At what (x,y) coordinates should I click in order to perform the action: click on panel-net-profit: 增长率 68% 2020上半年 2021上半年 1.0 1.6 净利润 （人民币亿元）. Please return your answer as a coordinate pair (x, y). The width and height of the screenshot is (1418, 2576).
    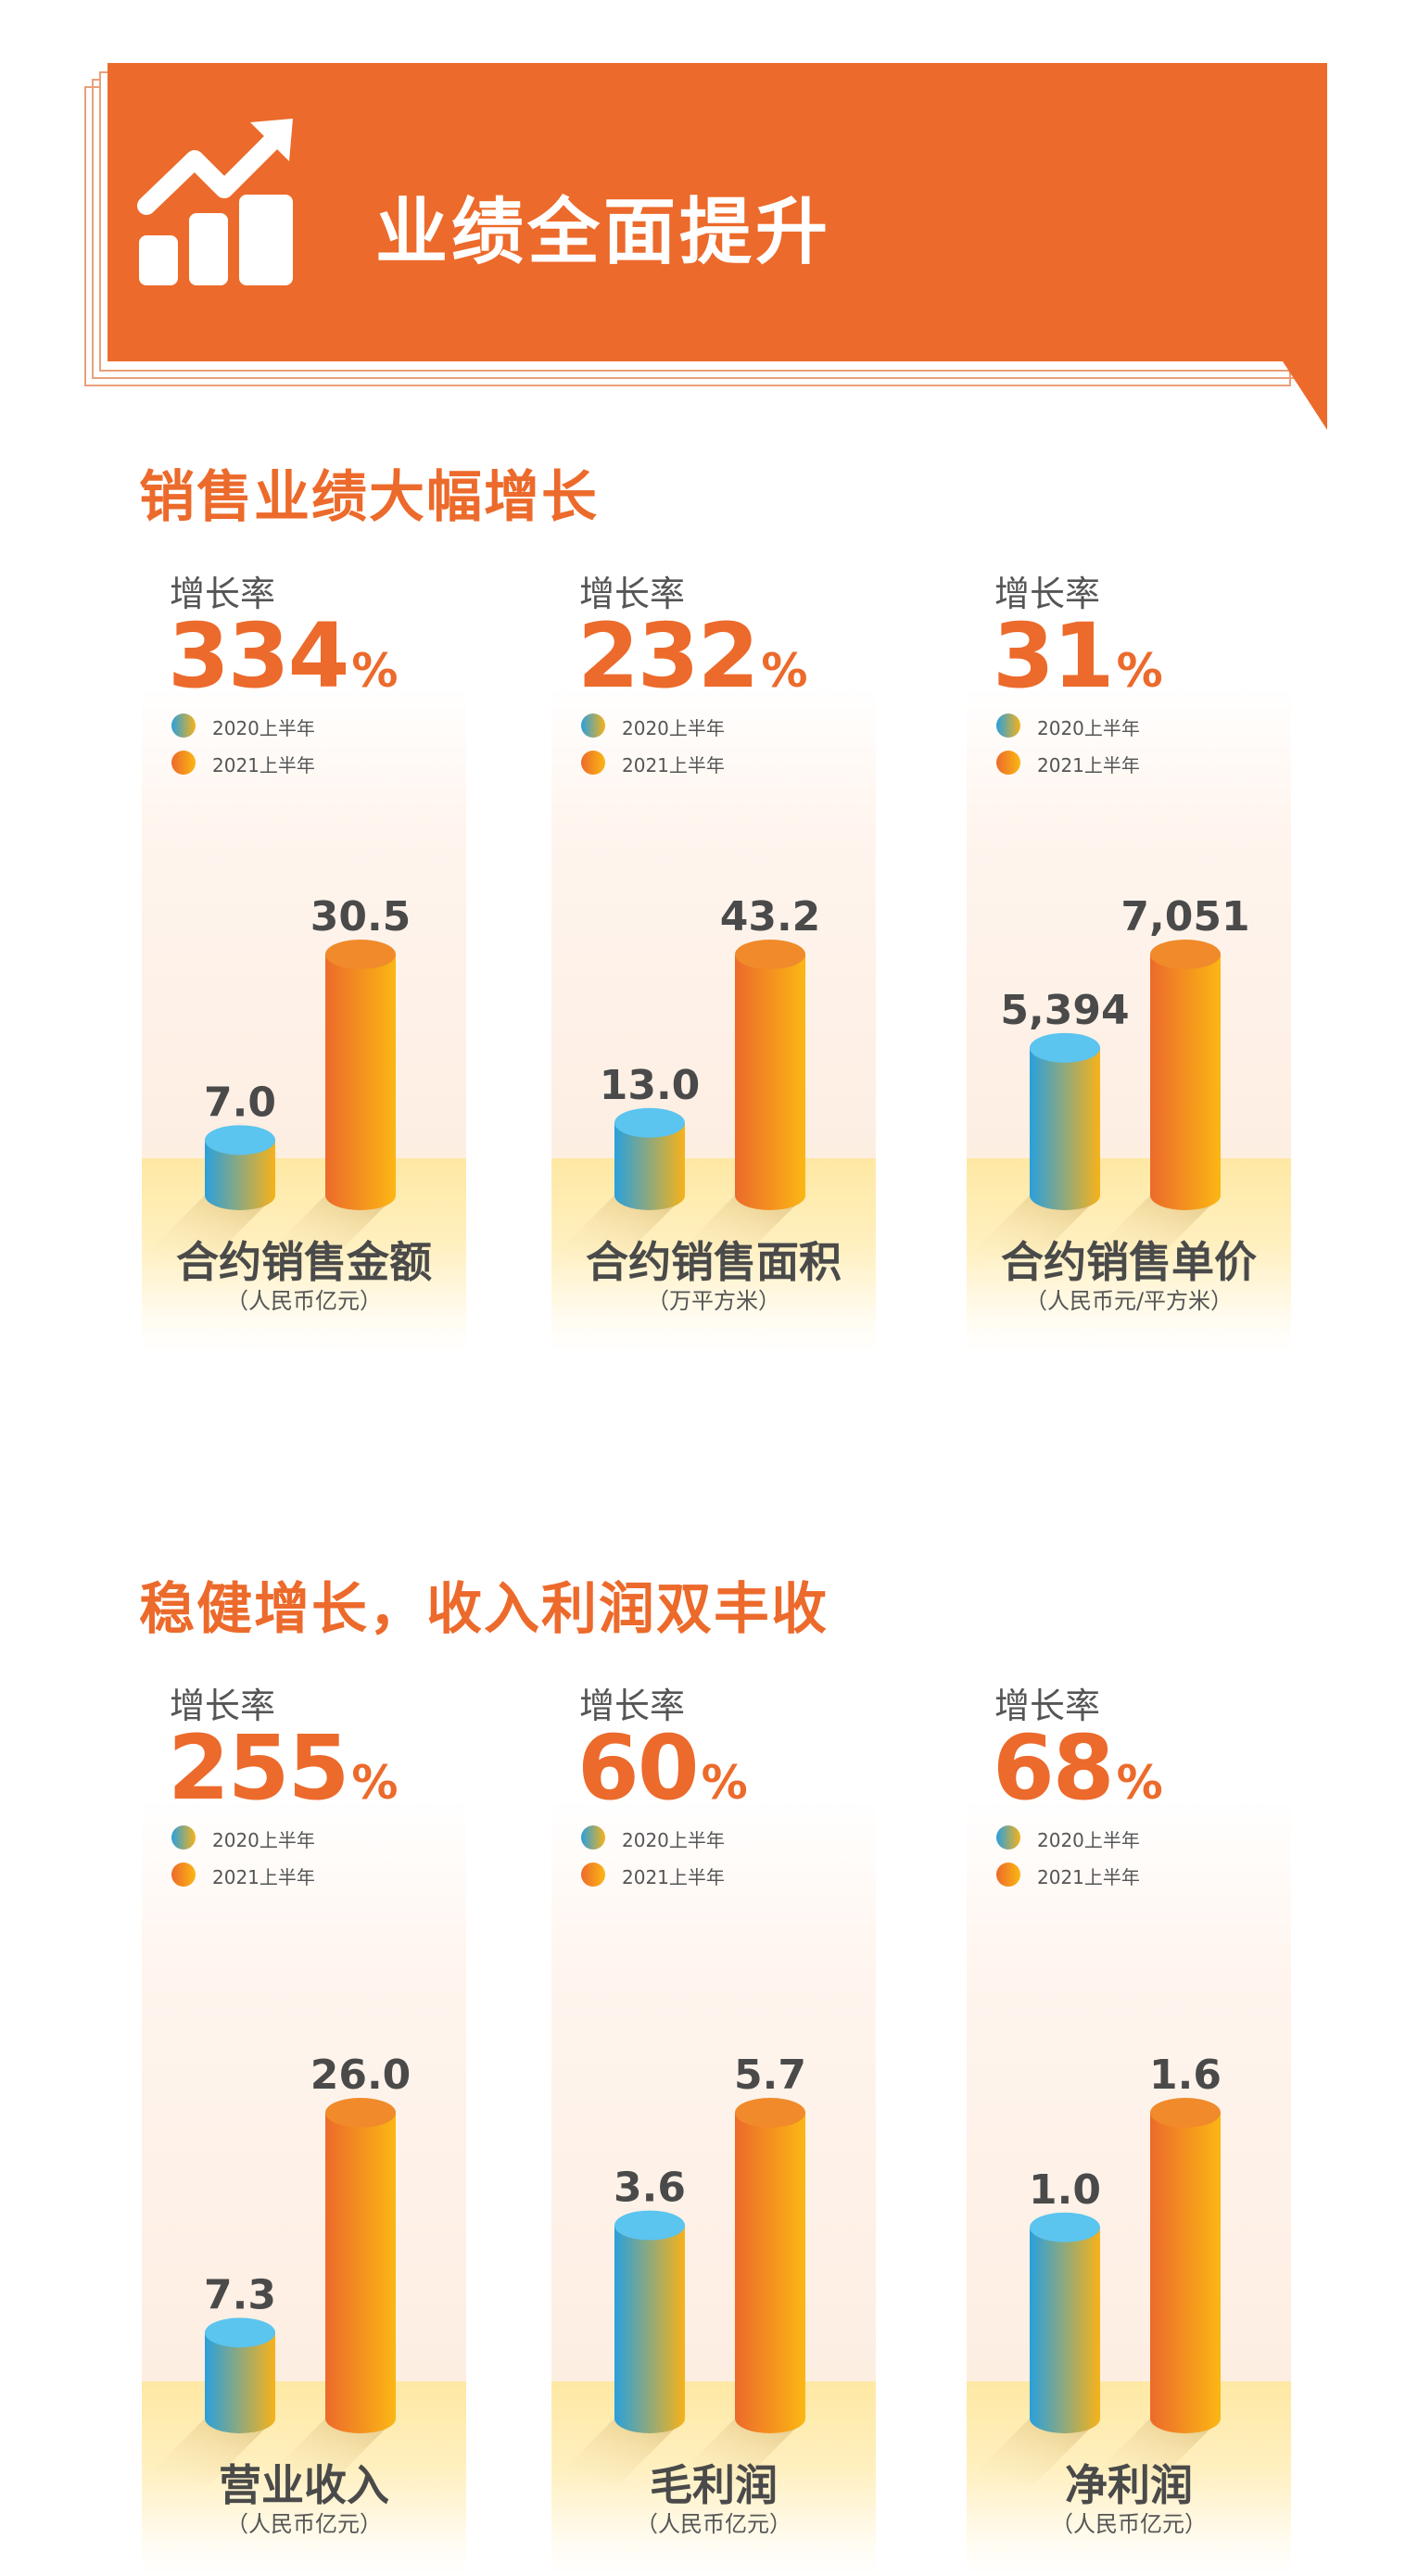
    Looking at the image, I should click on (1128, 2126).